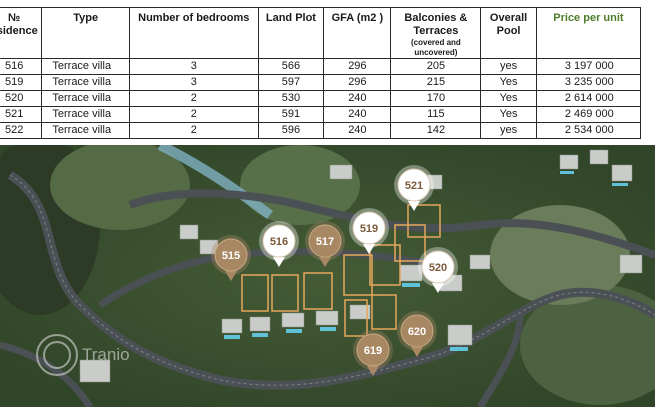 This screenshot has width=655, height=407. What do you see at coordinates (21, 114) in the screenshot?
I see `cell-residence: 521` at bounding box center [21, 114].